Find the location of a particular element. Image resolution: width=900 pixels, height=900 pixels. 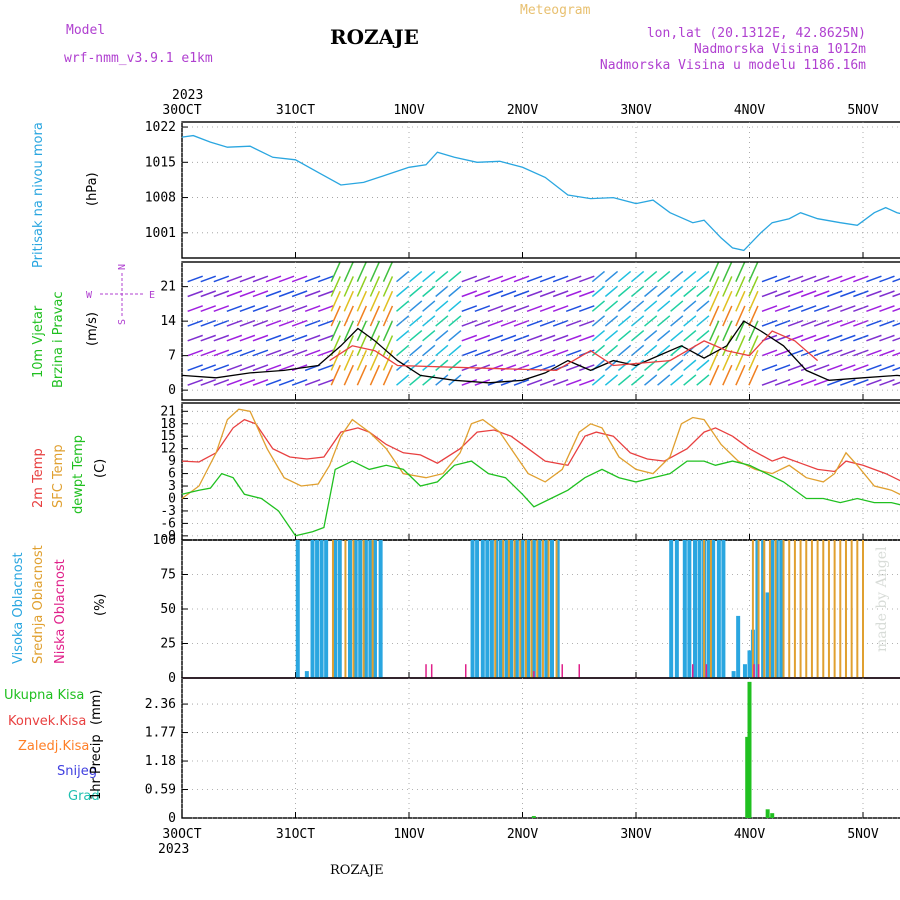

pressure-unit: (hPa) is located at coordinates (92, 189).